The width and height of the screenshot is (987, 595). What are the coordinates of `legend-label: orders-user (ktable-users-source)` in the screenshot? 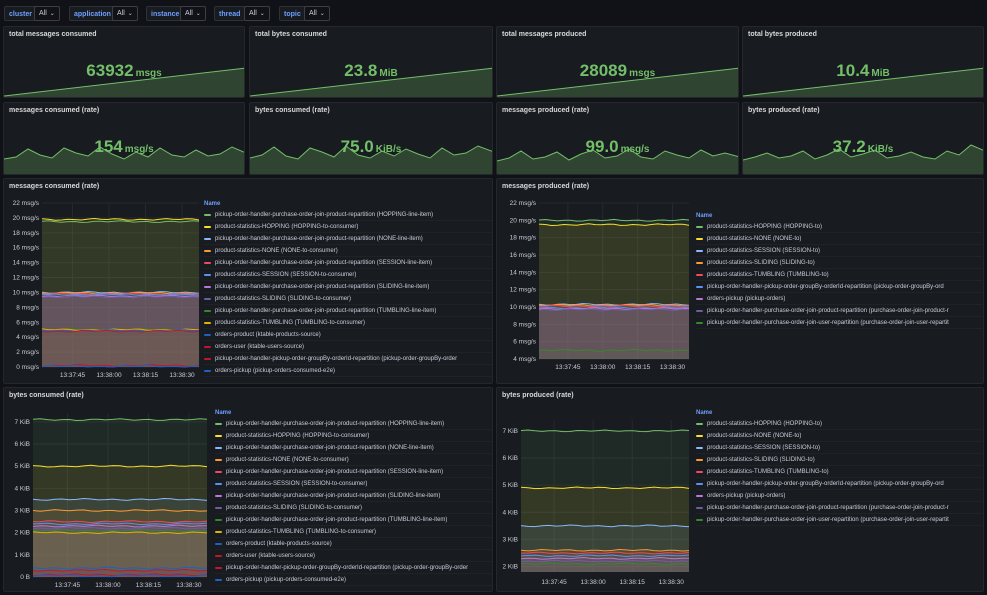 It's located at (260, 347).